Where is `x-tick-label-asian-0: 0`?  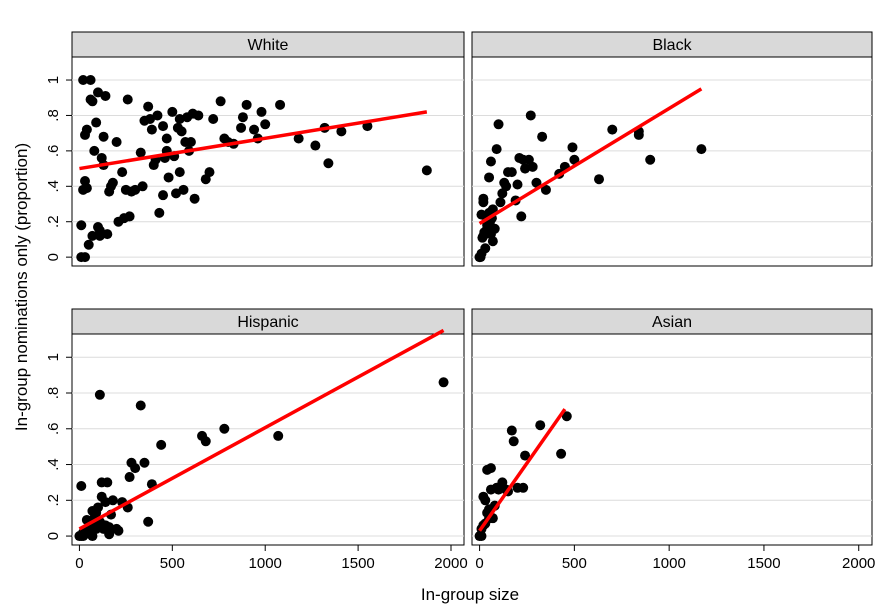
x-tick-label-asian-0: 0 is located at coordinates (479, 563).